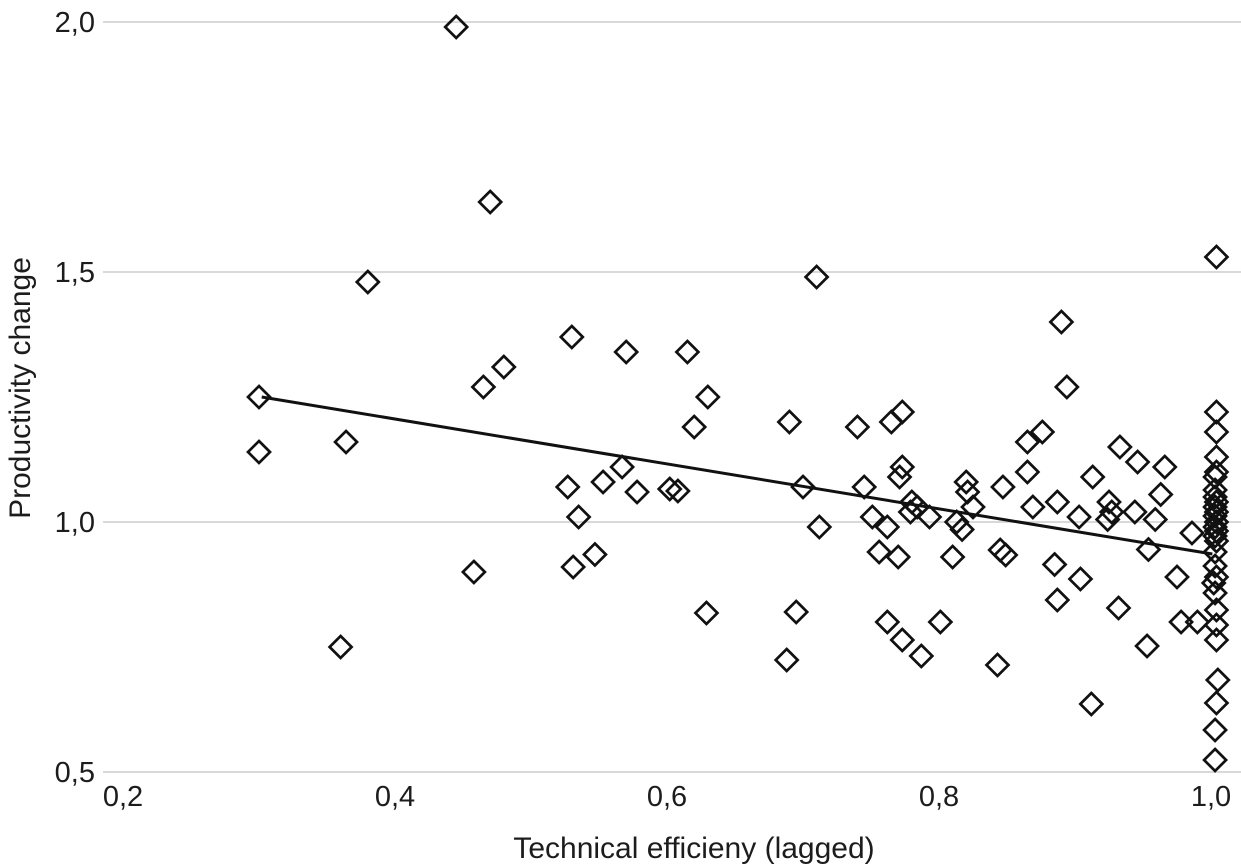 The image size is (1241, 865). Describe the element at coordinates (75, 398) in the screenshot. I see `y-axis-tick-labels: 2,0 1,5 1,0 0,5` at that location.